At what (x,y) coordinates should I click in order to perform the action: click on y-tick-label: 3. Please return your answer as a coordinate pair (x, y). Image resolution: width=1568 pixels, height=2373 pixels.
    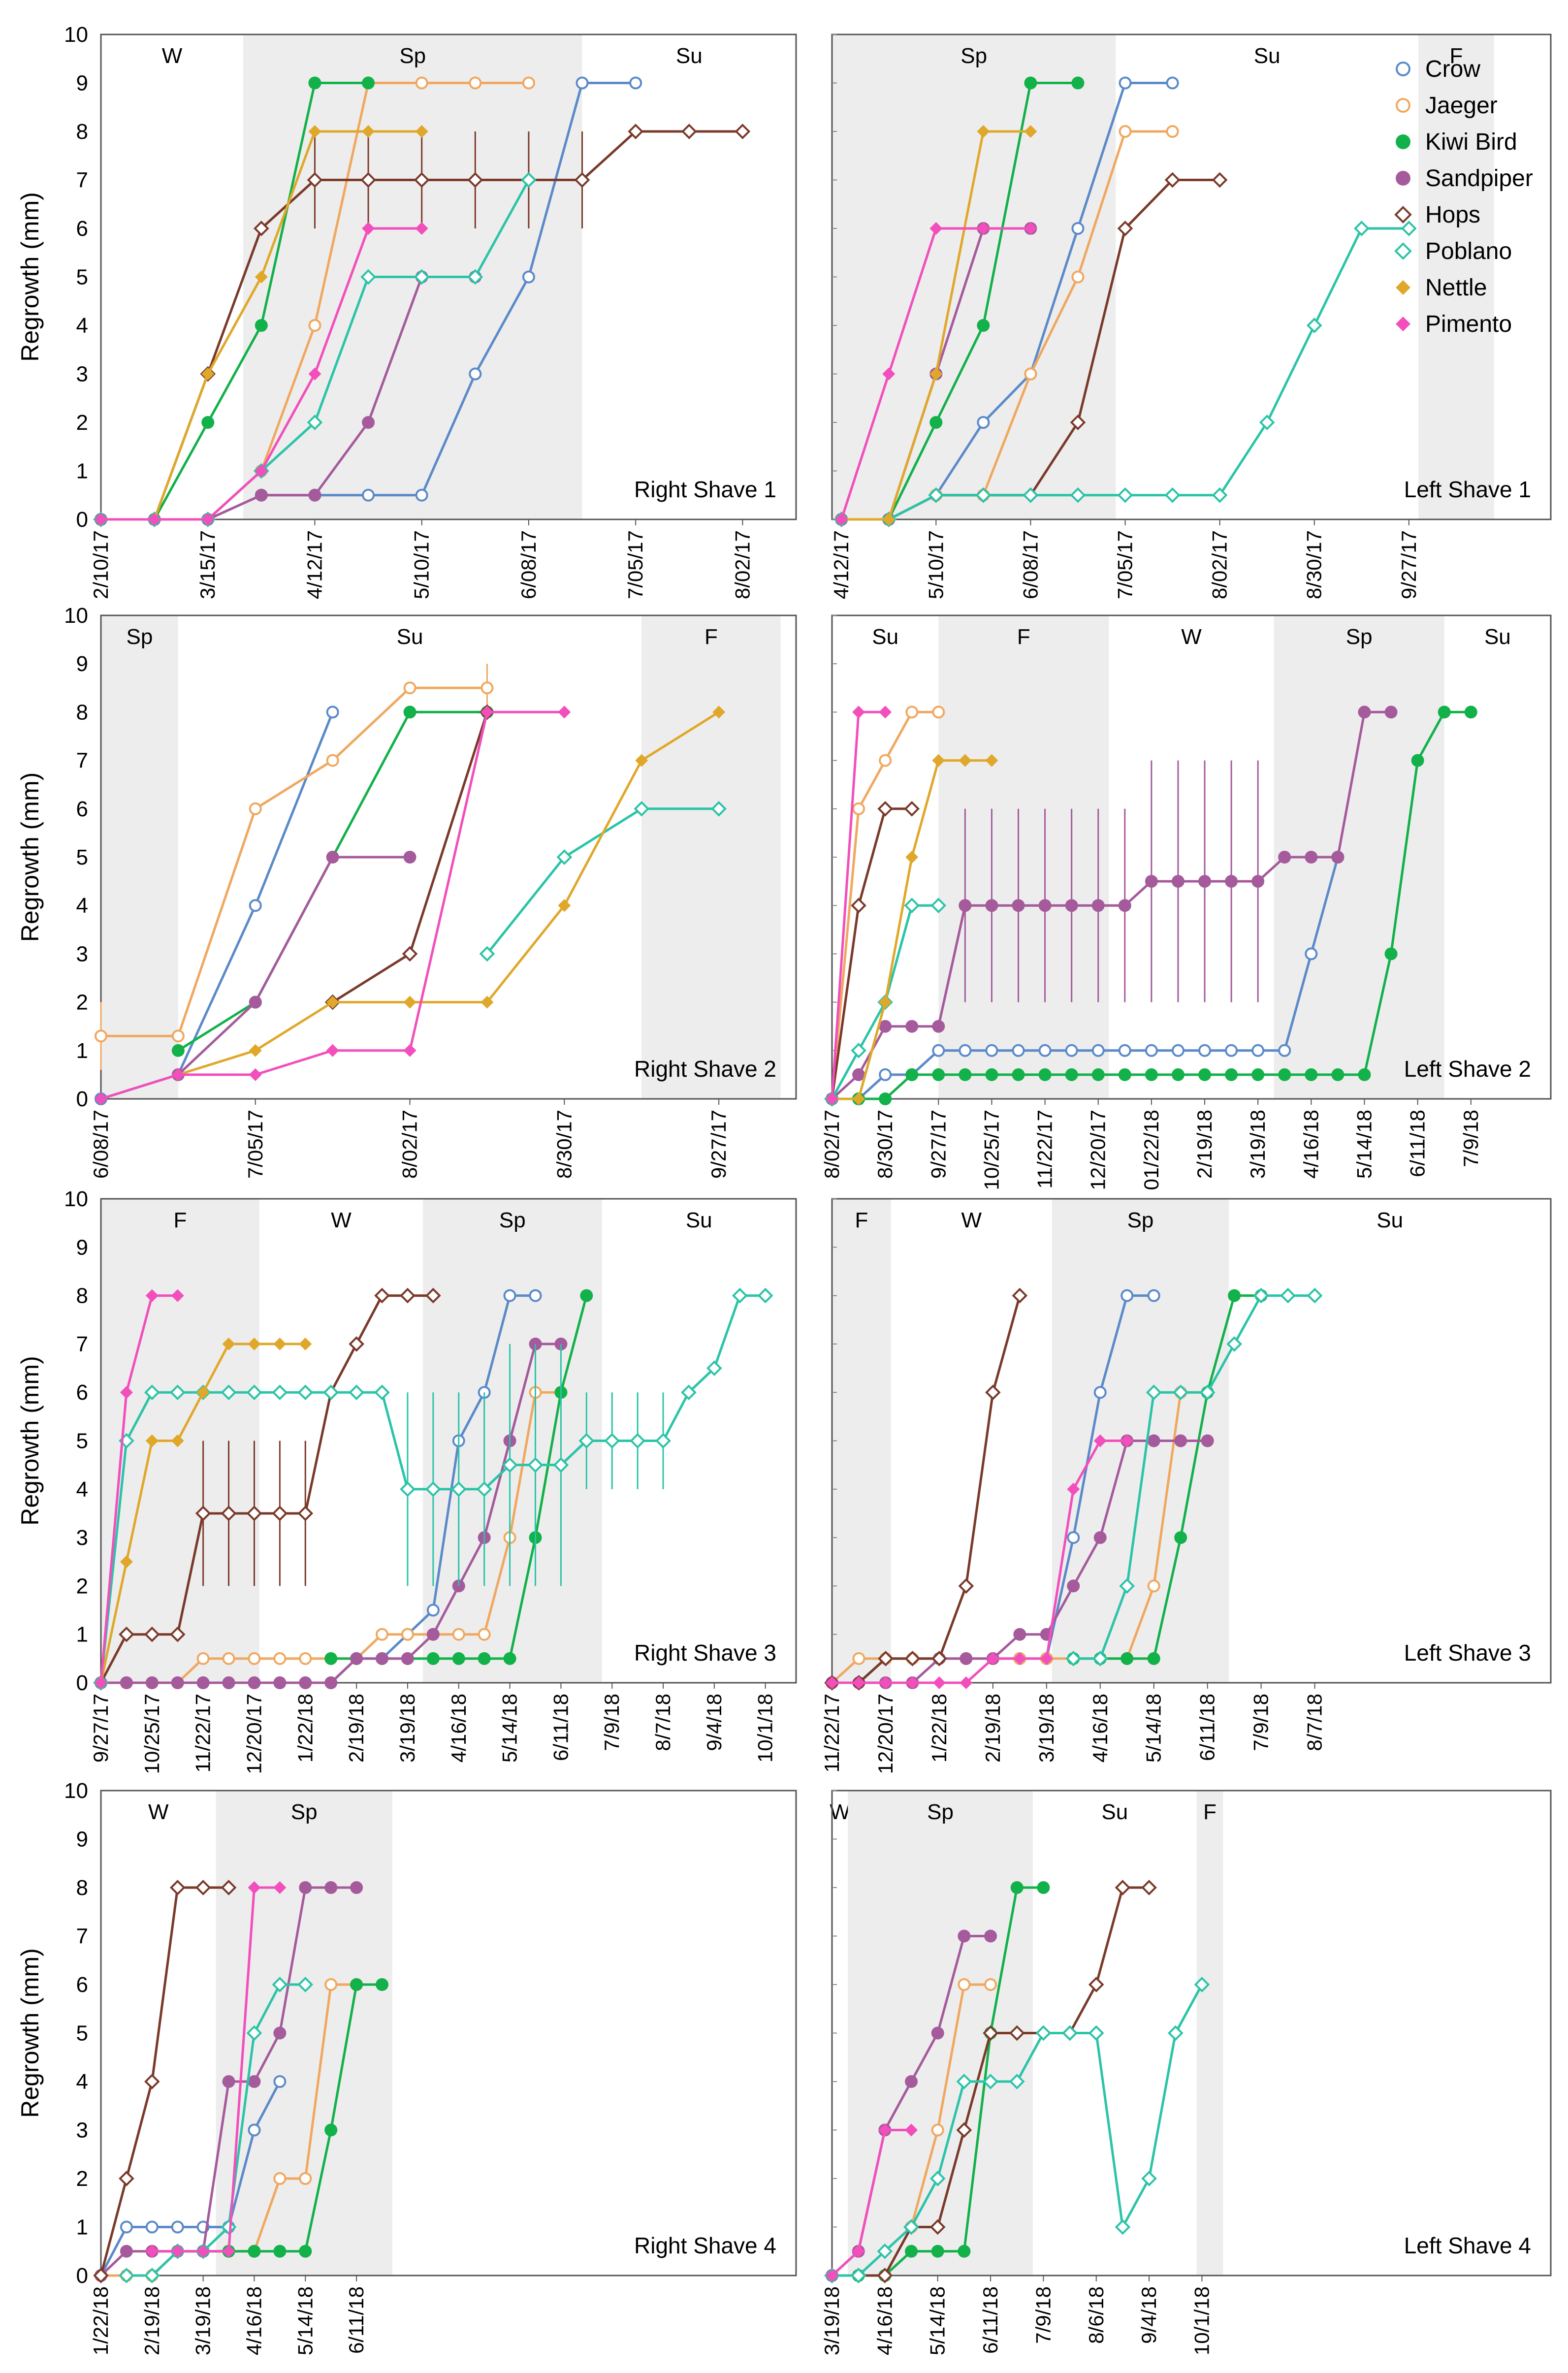
    Looking at the image, I should click on (82, 374).